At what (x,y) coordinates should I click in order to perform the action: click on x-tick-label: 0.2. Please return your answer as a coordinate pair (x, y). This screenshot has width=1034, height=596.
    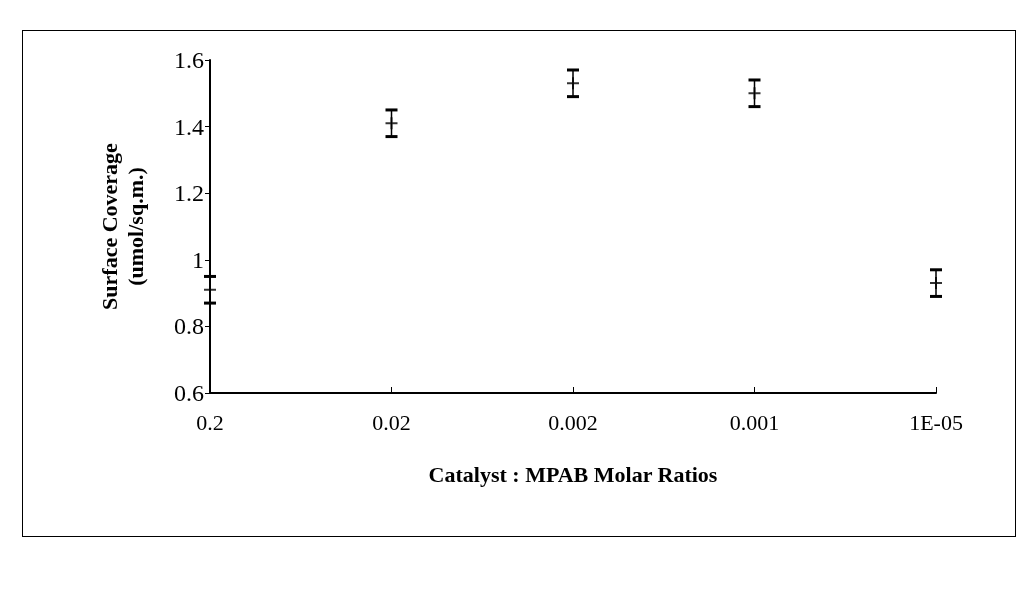
    Looking at the image, I should click on (210, 422).